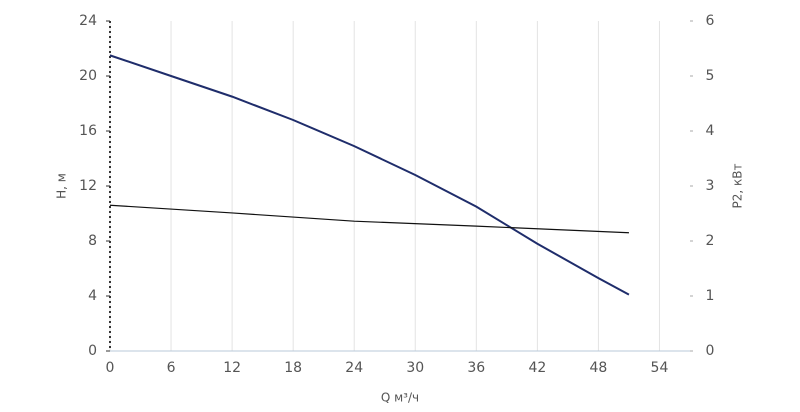 This screenshot has height=412, width=800. Describe the element at coordinates (710, 186) in the screenshot. I see `y2-tick-label: 3` at that location.